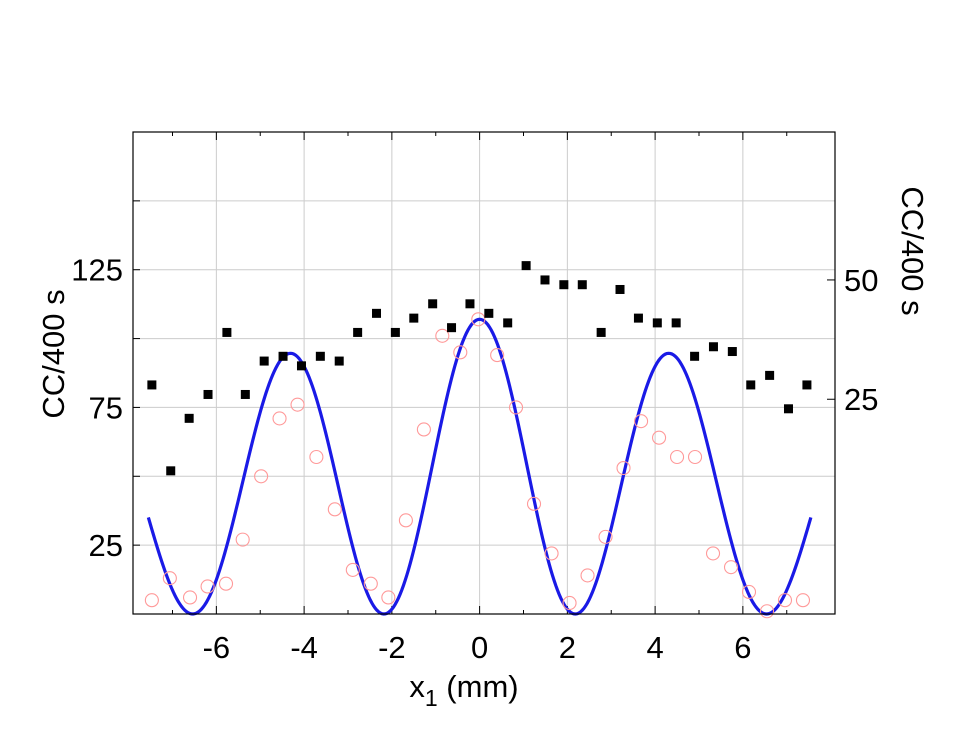 This screenshot has height=747, width=967. What do you see at coordinates (97, 270) in the screenshot?
I see `y-left-tick-label: 125` at bounding box center [97, 270].